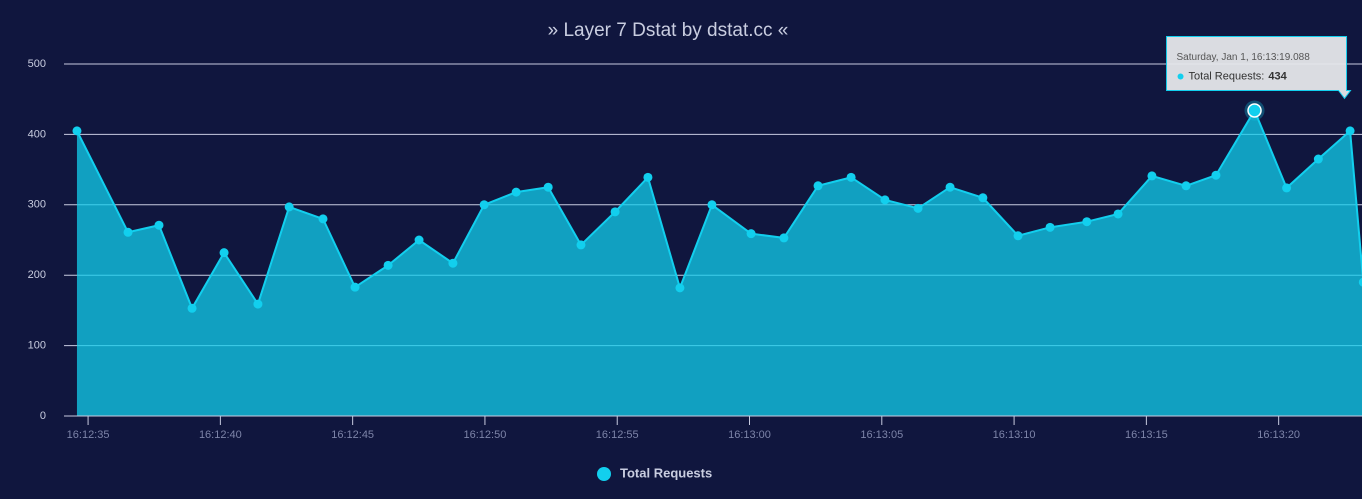 The width and height of the screenshot is (1362, 499). I want to click on x-tick-label: 16:12:55, so click(617, 435).